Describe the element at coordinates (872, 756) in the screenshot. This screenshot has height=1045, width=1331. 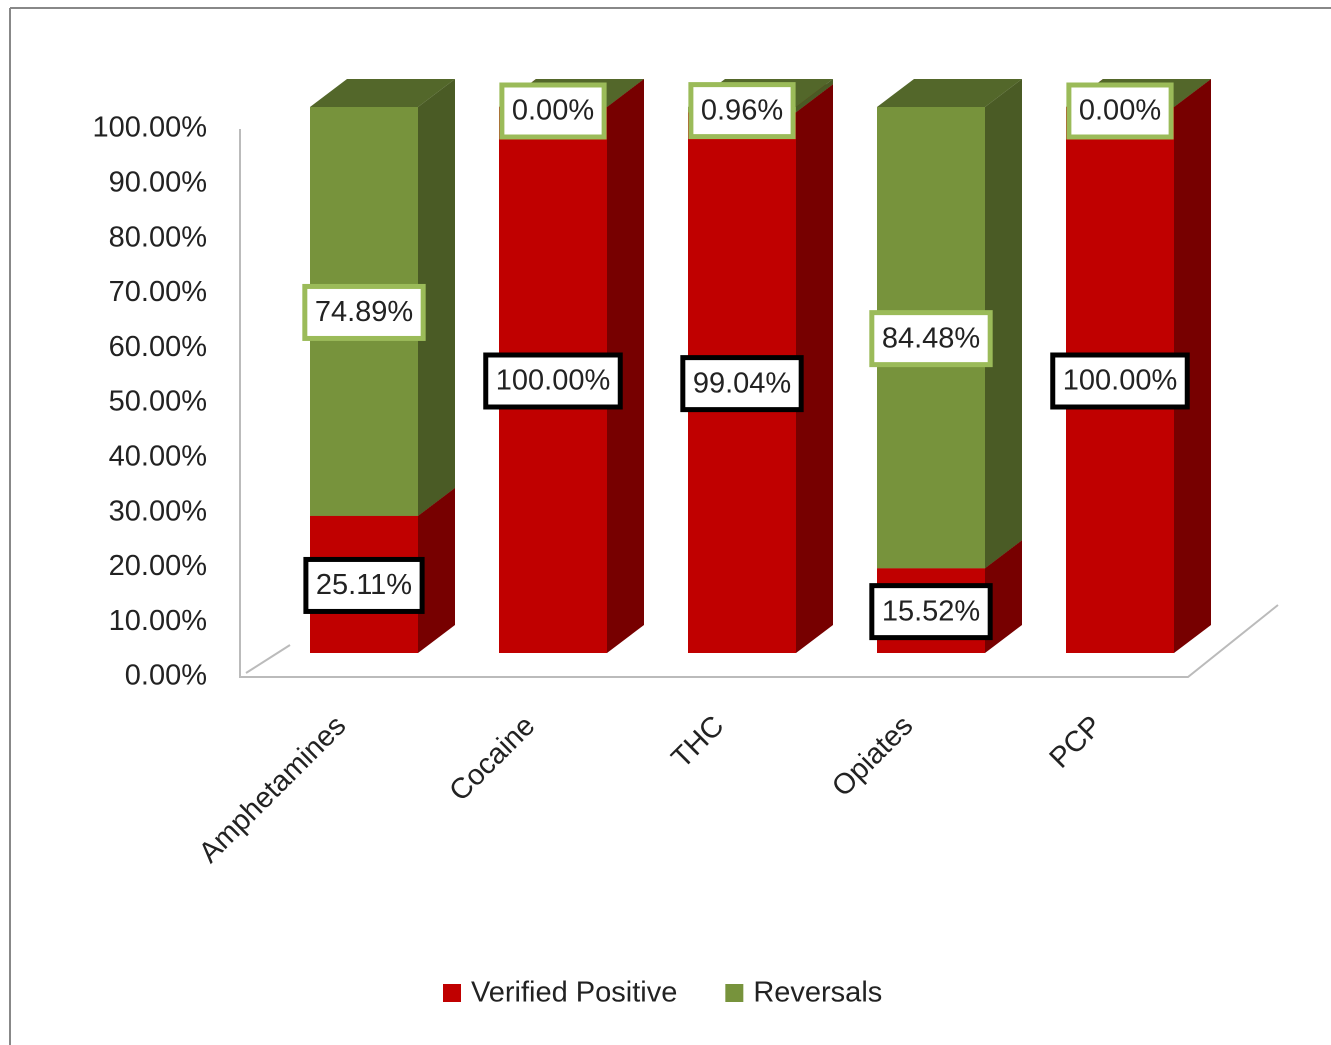
I see `x-tick-label: Opiates` at that location.